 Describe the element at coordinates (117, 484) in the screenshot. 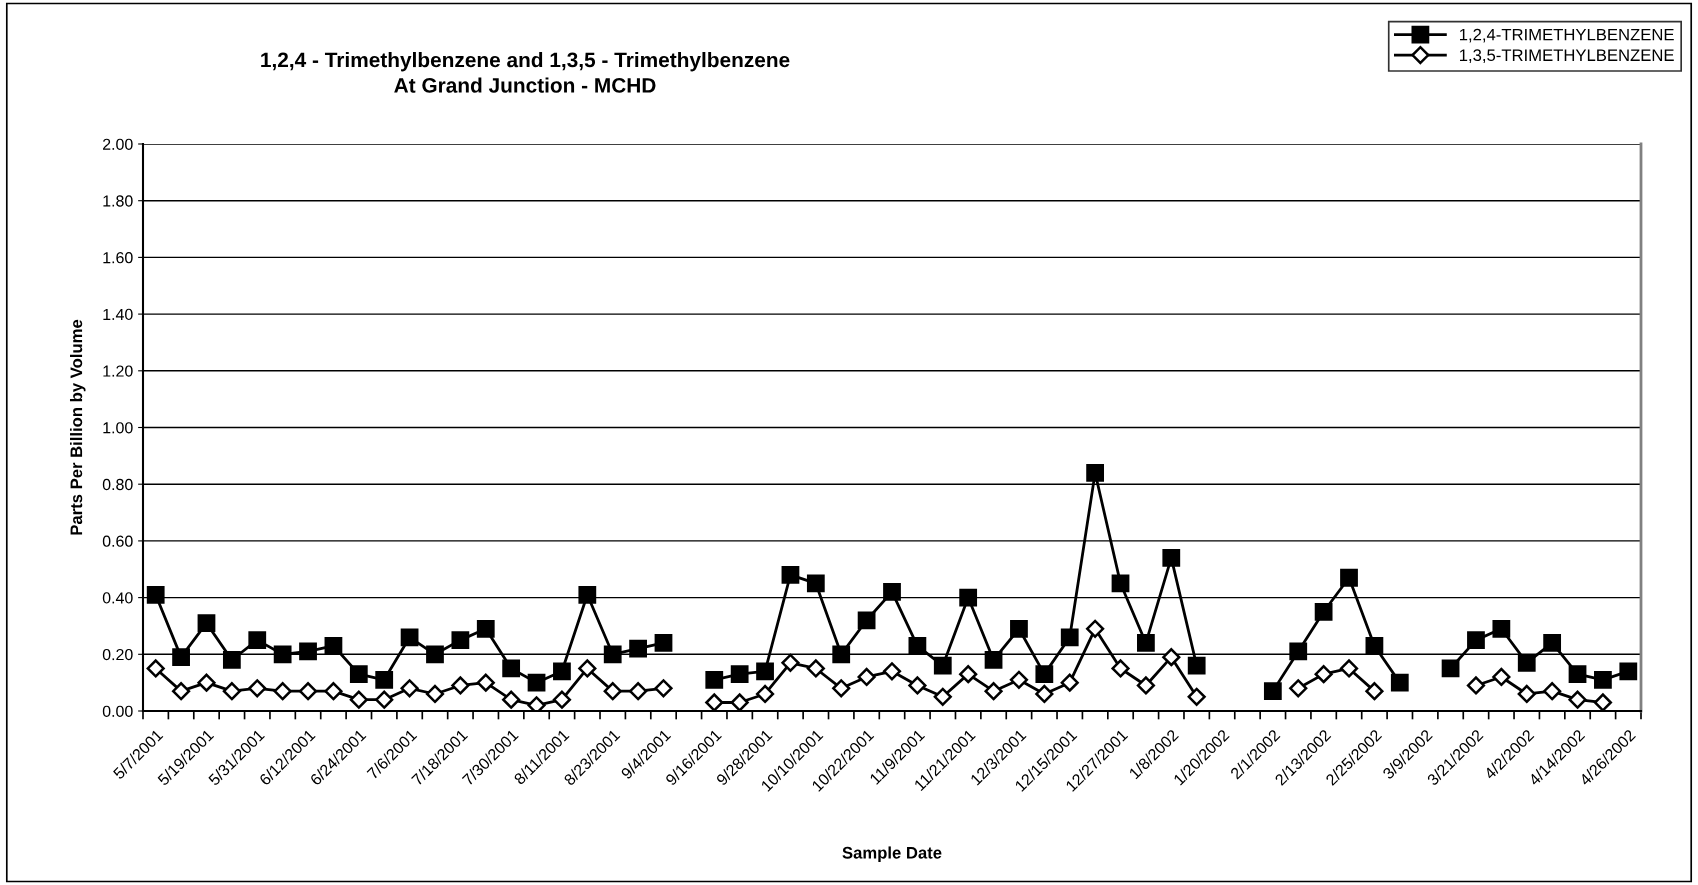

I see `y-tick-label: 0.80` at that location.